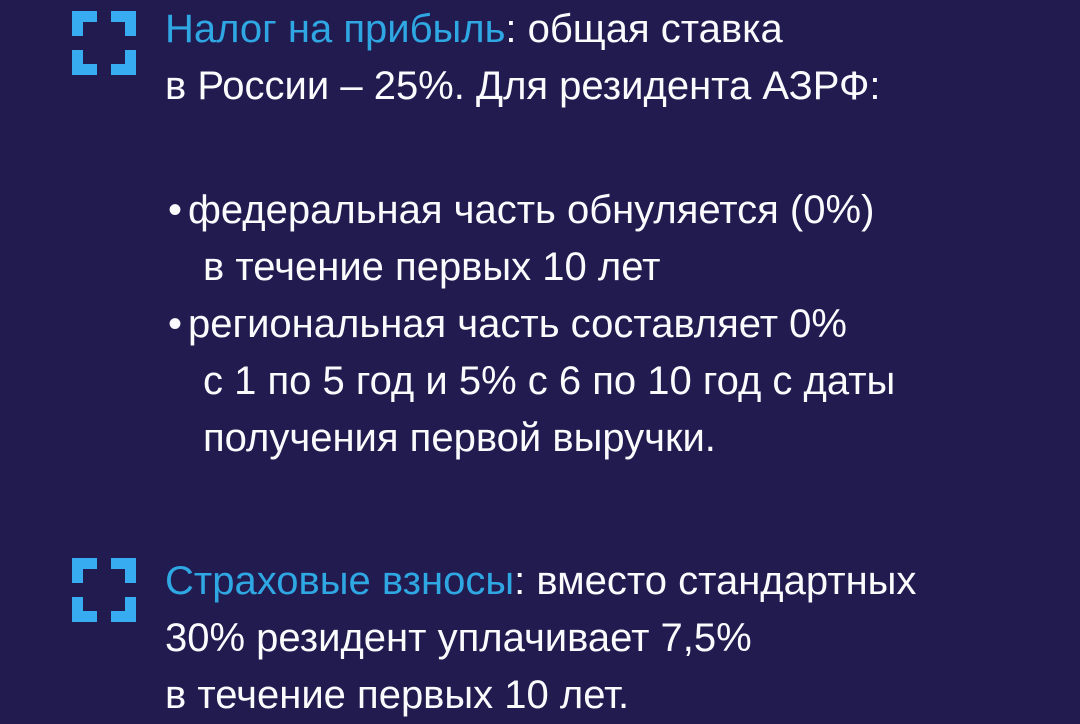 Image resolution: width=1080 pixels, height=724 pixels. Describe the element at coordinates (459, 438) in the screenshot. I see `bullet-text-continuation: получения первой выручки.` at that location.